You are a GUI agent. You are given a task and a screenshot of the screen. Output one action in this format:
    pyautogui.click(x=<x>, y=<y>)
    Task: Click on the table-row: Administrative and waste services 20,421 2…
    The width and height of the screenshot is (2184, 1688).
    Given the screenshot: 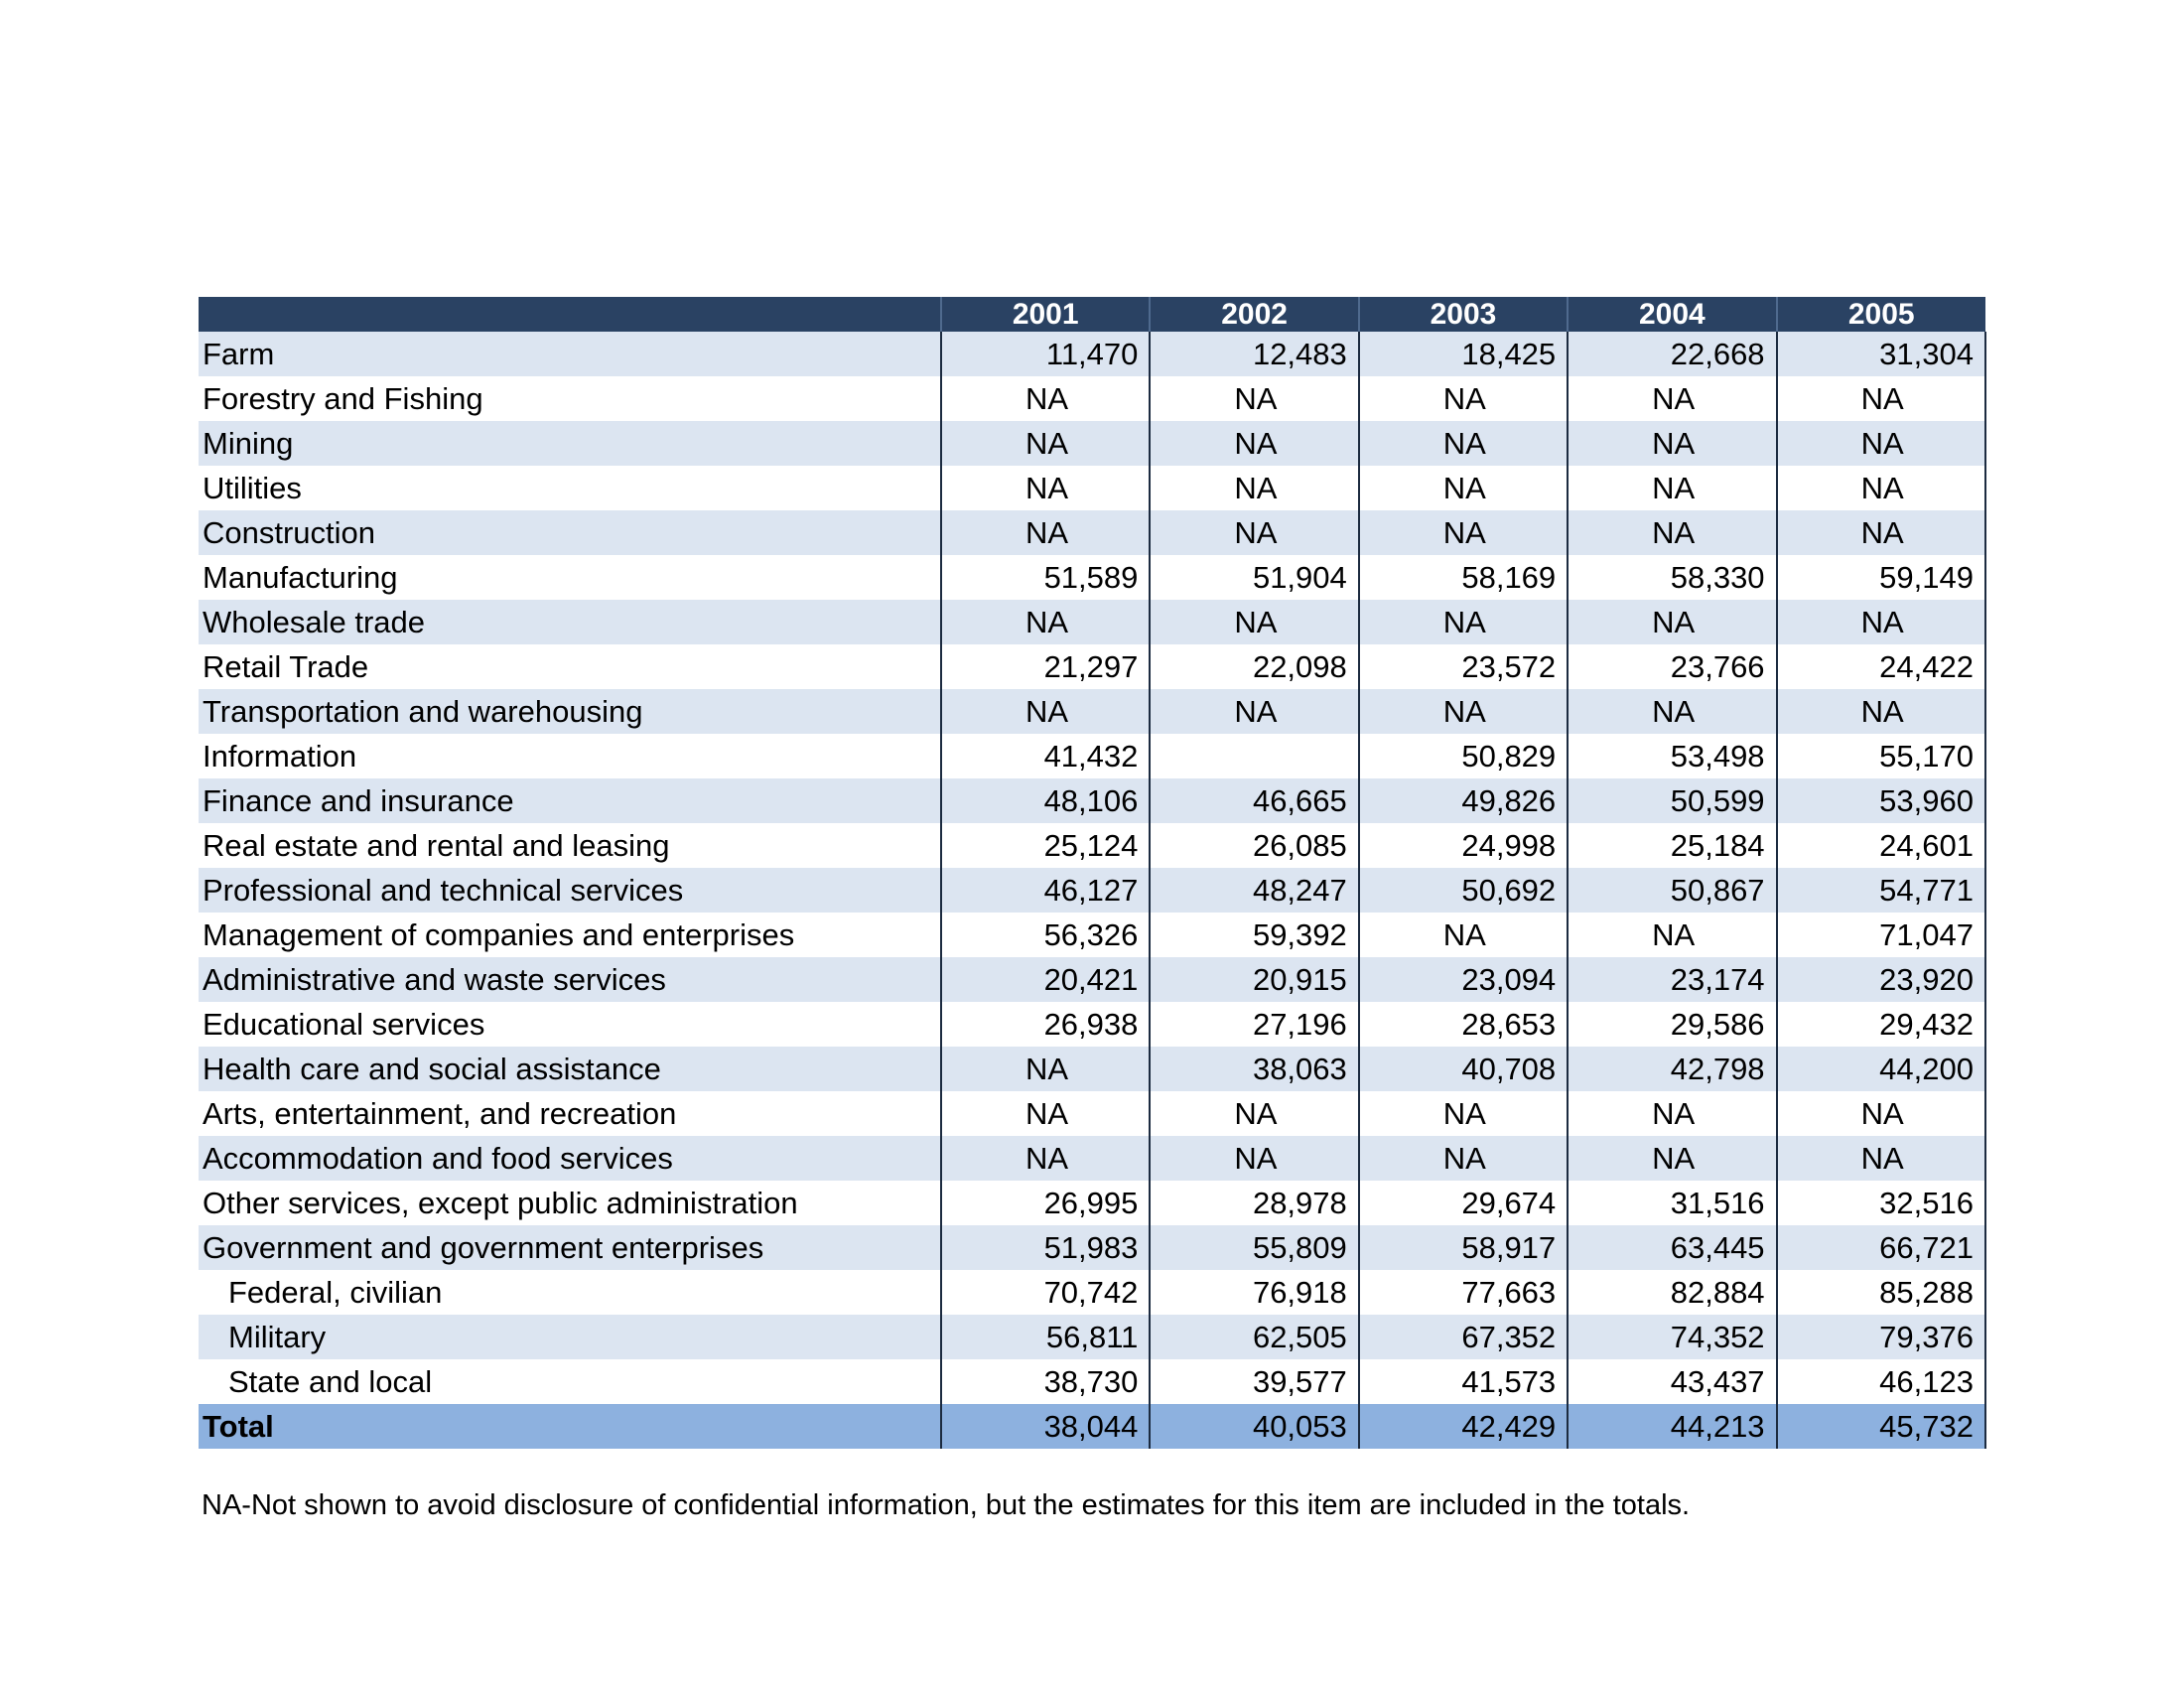 What is the action you would take?
    pyautogui.click(x=1092, y=979)
    